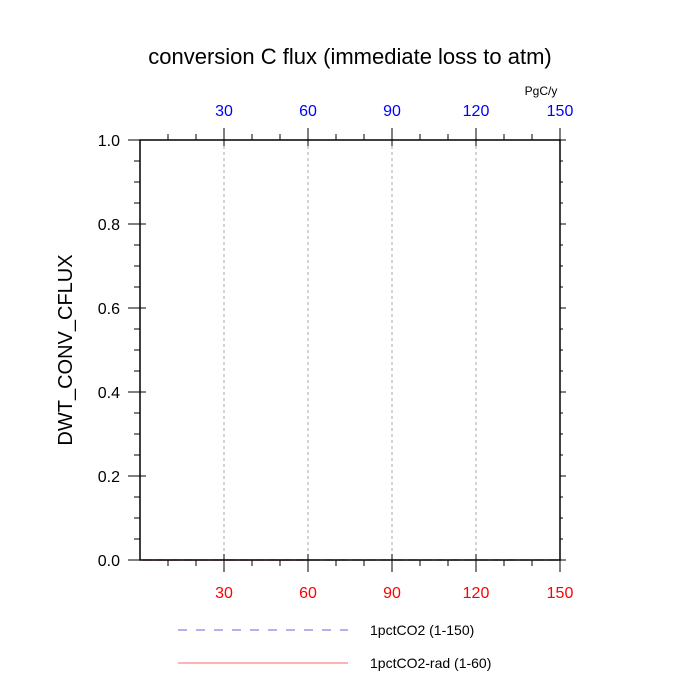 The width and height of the screenshot is (700, 700). Describe the element at coordinates (224, 111) in the screenshot. I see `x-tick-label-top: 30` at that location.